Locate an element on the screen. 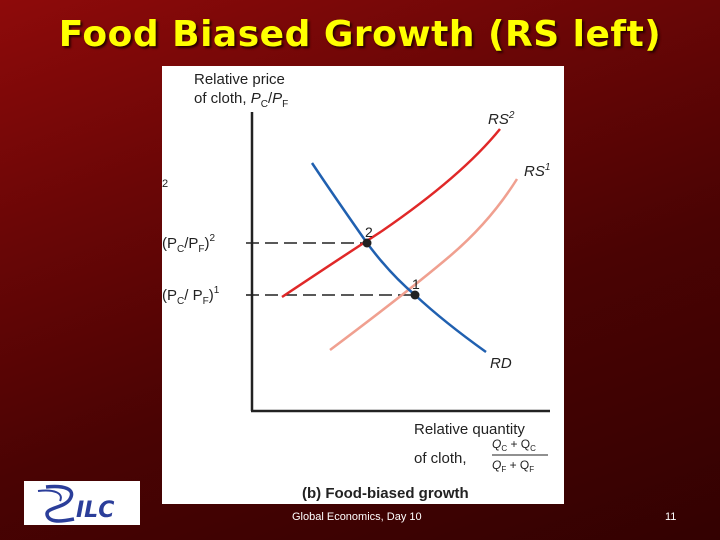 Image resolution: width=720 pixels, height=540 pixels. stray-mark: 2 is located at coordinates (165, 184).